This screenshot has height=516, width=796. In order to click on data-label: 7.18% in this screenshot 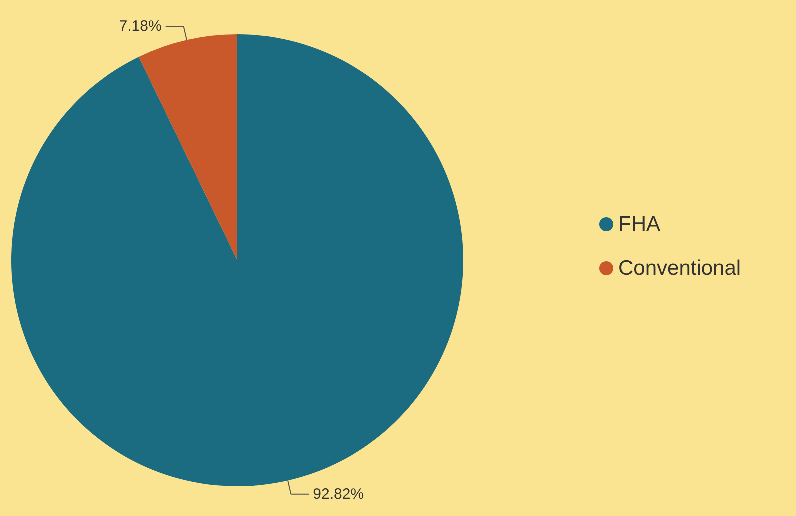, I will do `click(140, 27)`.